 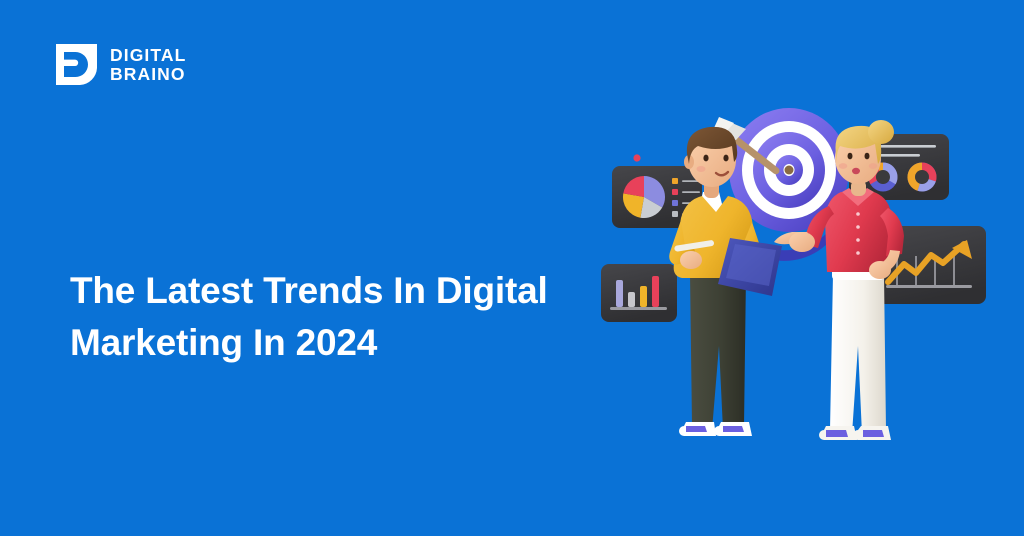 I want to click on bar-chart-icon, so click(x=638, y=293).